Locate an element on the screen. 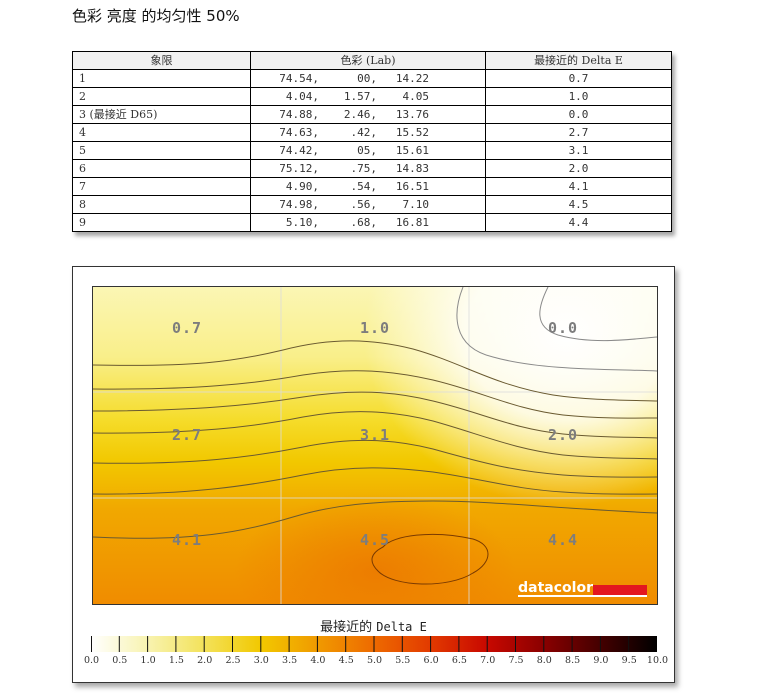 This screenshot has height=697, width=774. lab-cell: 74.98, .56, 7.10 is located at coordinates (368, 204).